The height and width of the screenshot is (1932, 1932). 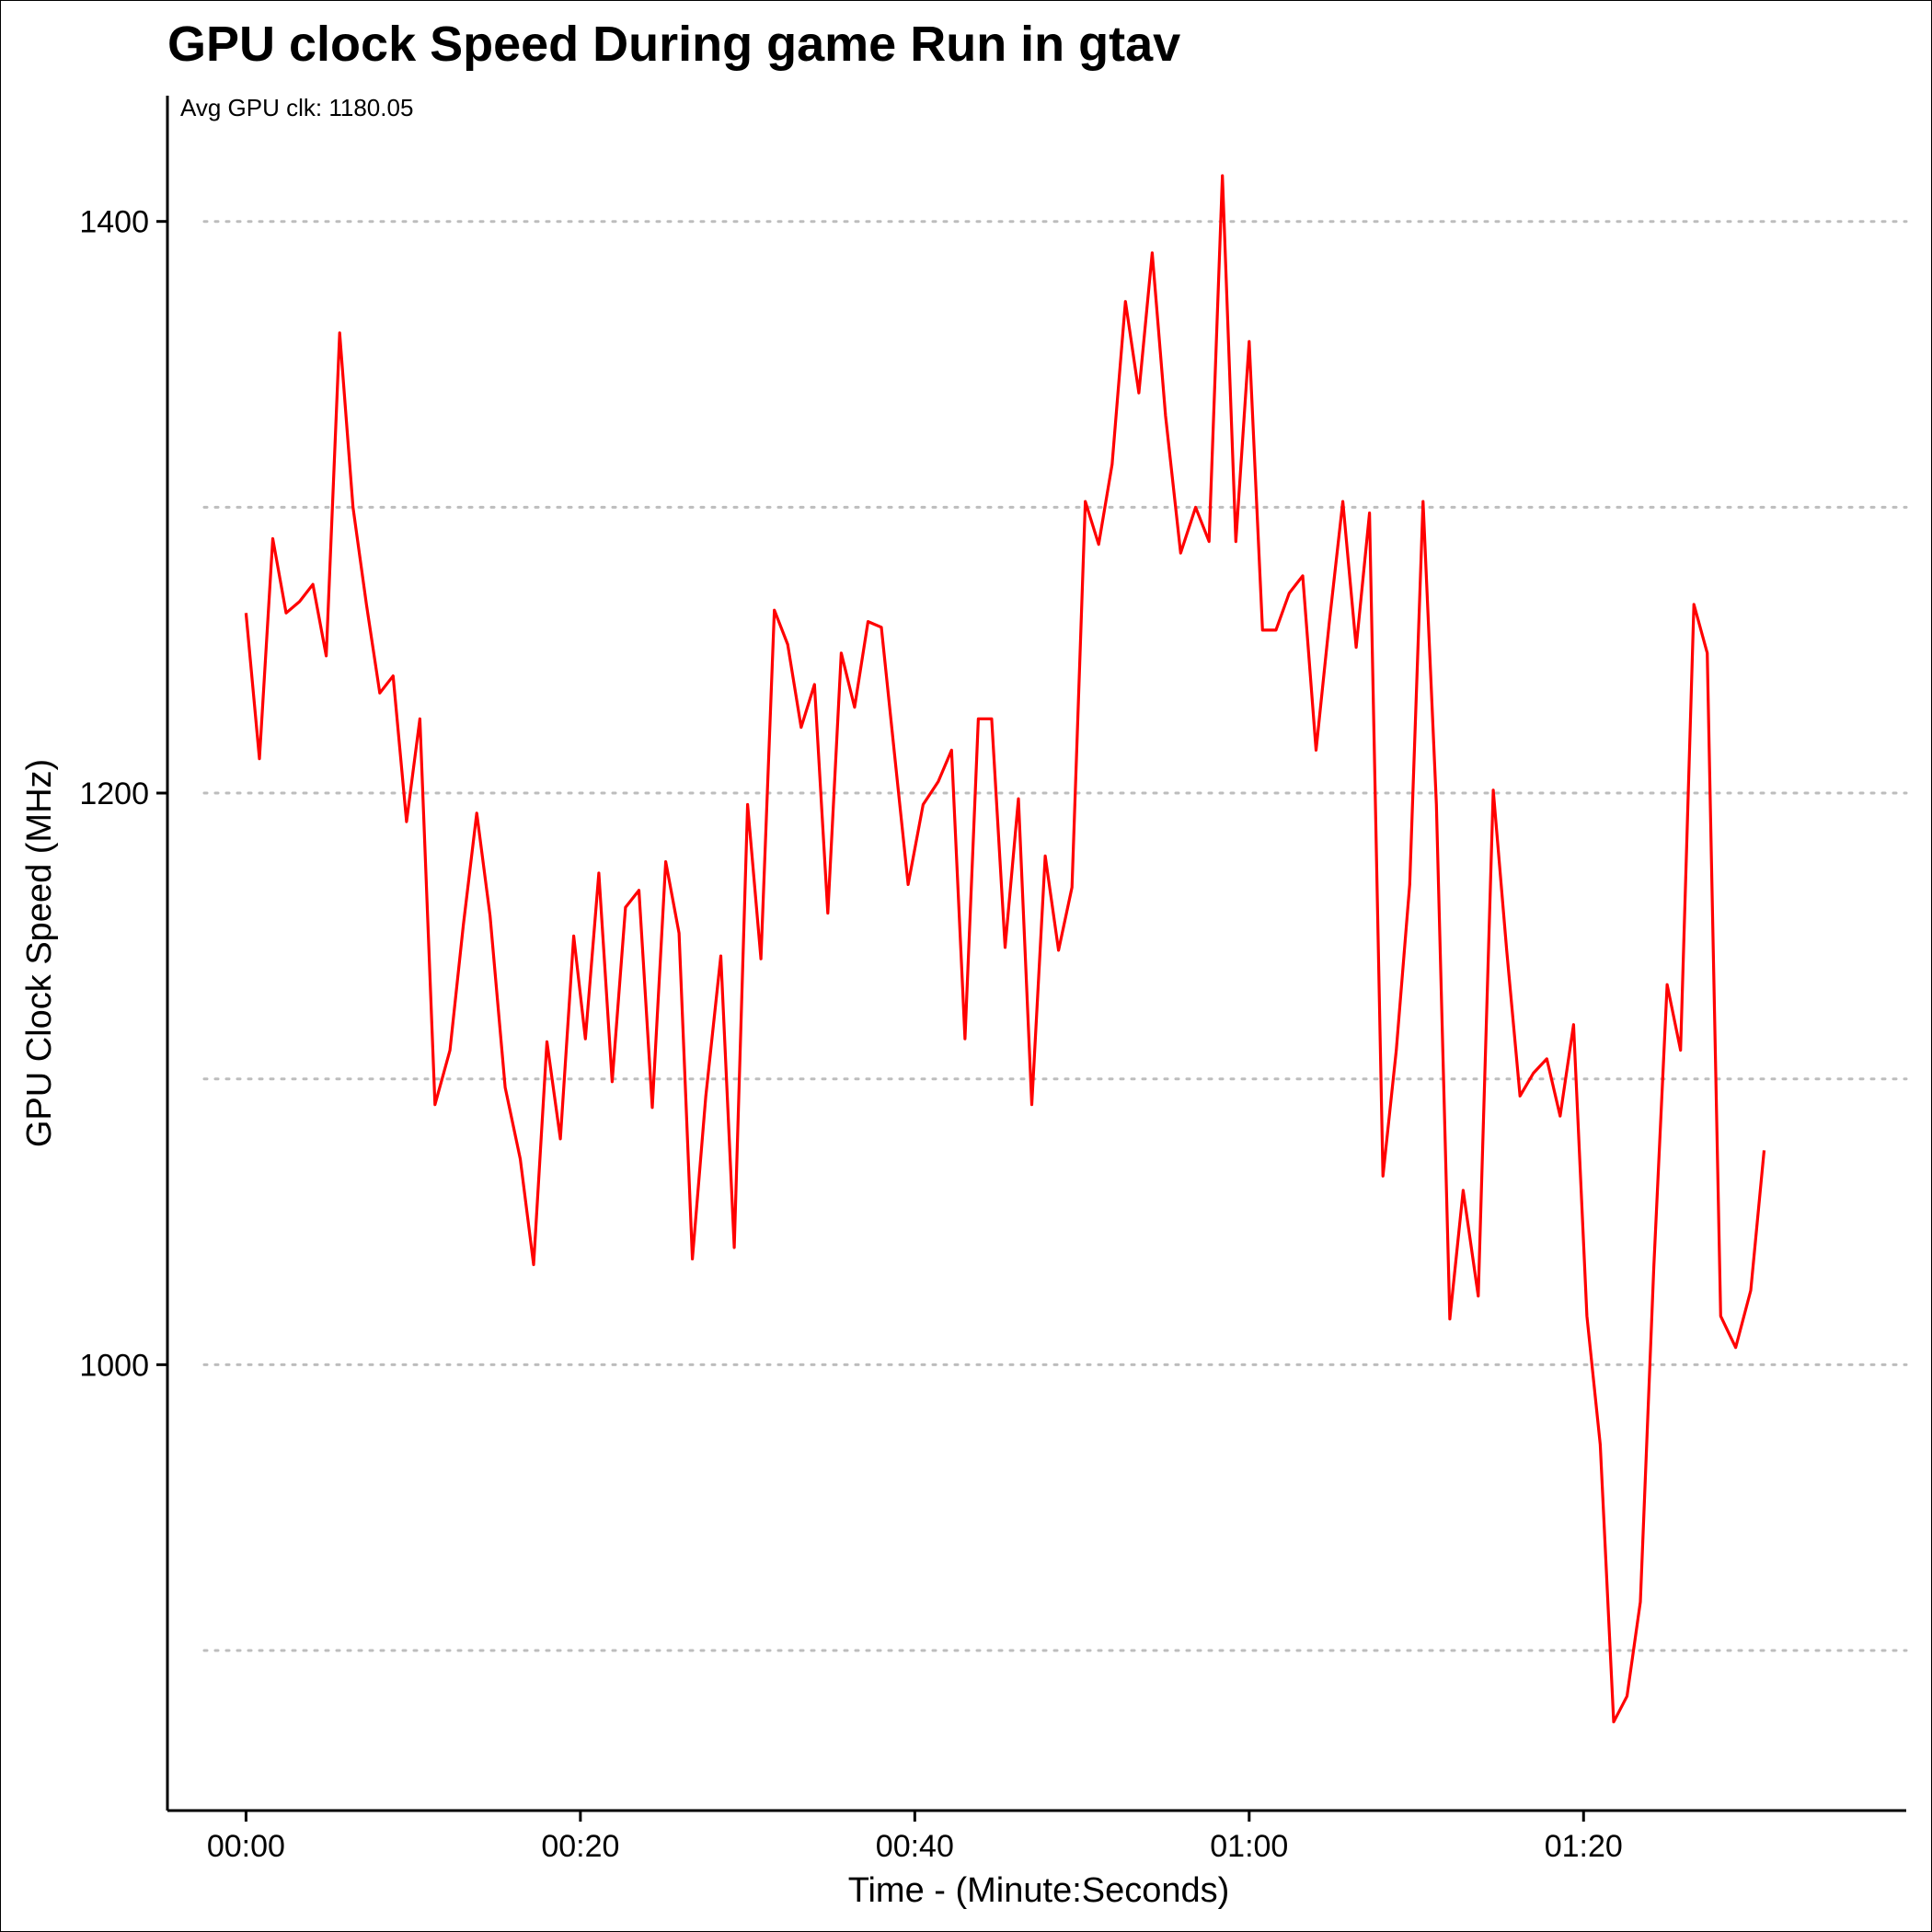 I want to click on x-axis-title: Time - (Minute:Seconds), so click(x=1039, y=1890).